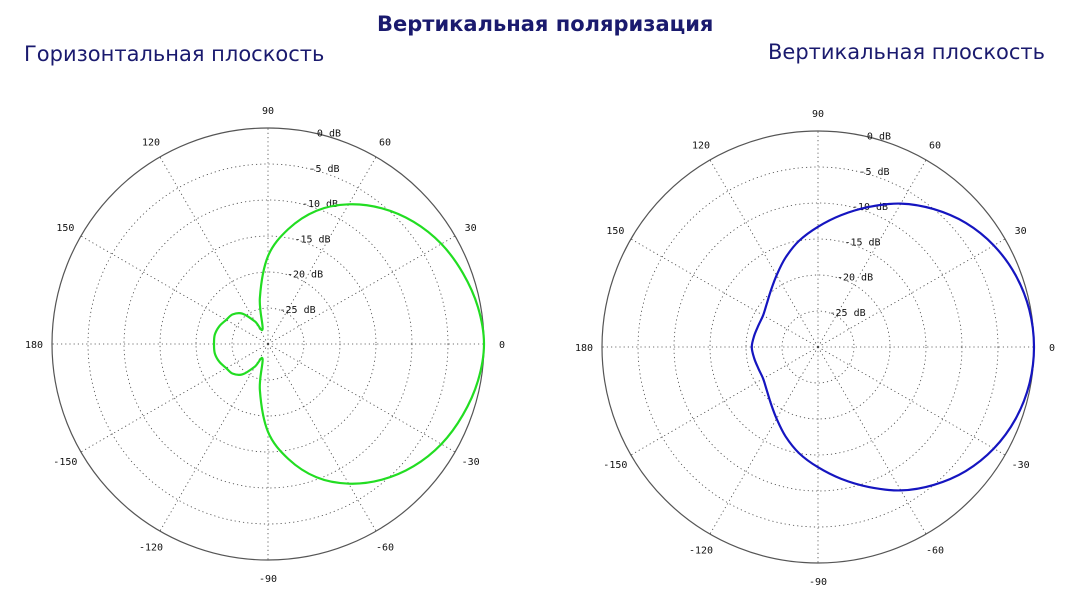 This screenshot has height=615, width=1067. What do you see at coordinates (320, 204) in the screenshot?
I see `radial-tick-label: -10 dB` at bounding box center [320, 204].